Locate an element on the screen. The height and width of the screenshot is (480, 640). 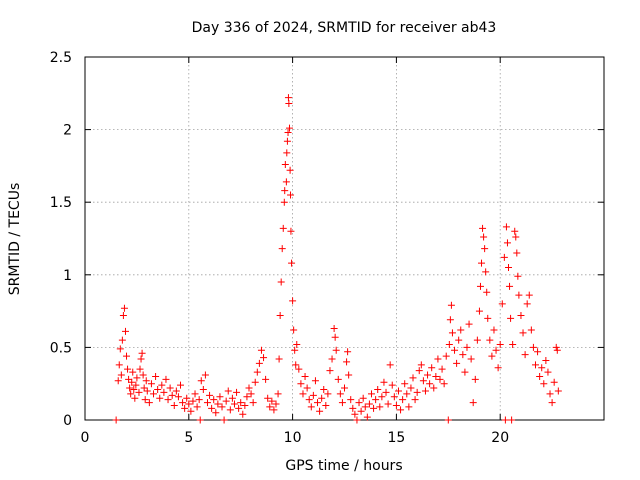
y-axis-label: SRMTID / TECUs is located at coordinates (15, 239).